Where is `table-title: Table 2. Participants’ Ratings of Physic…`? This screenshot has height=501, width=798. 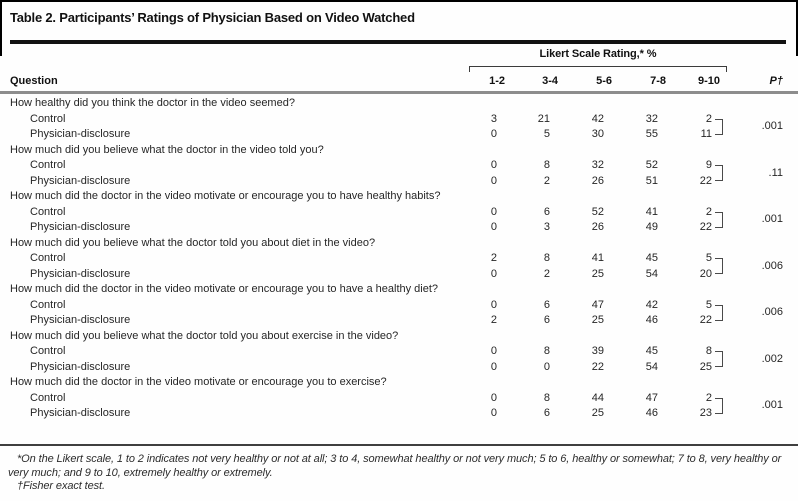 table-title: Table 2. Participants’ Ratings of Physic… is located at coordinates (212, 17).